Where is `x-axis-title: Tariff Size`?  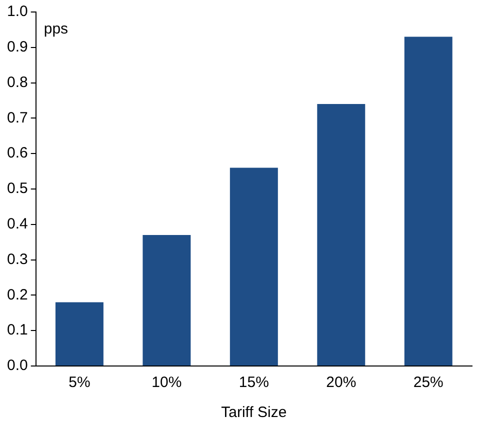 x-axis-title: Tariff Size is located at coordinates (254, 413).